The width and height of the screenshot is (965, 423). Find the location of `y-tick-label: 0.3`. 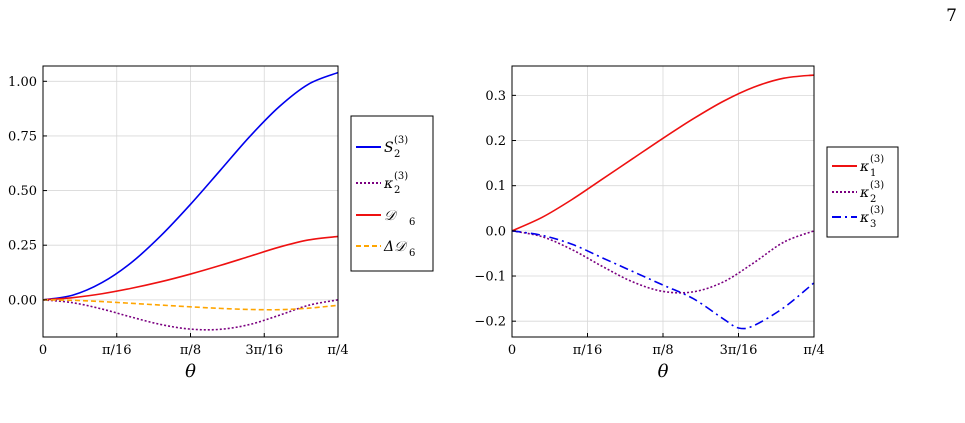

y-tick-label: 0.3 is located at coordinates (495, 96).